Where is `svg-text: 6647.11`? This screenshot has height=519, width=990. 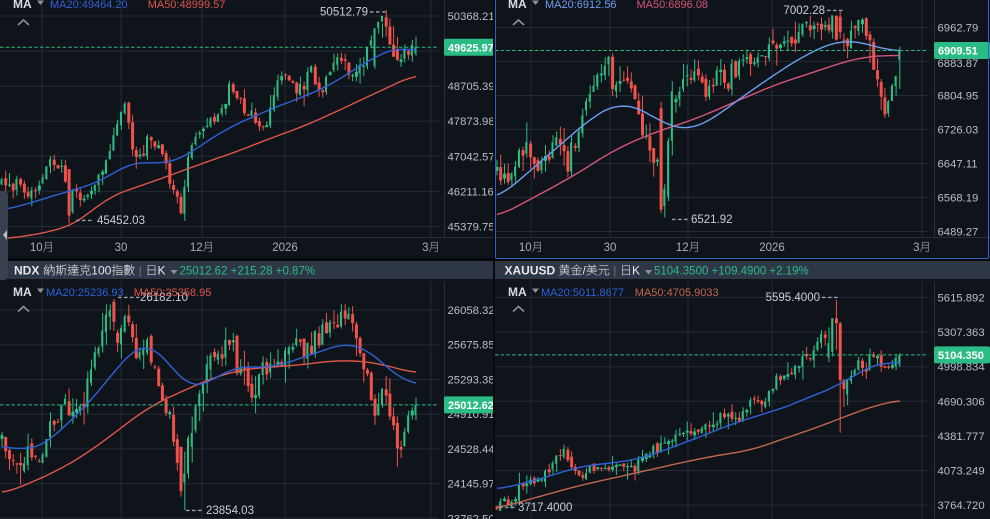 svg-text: 6647.11 is located at coordinates (958, 165).